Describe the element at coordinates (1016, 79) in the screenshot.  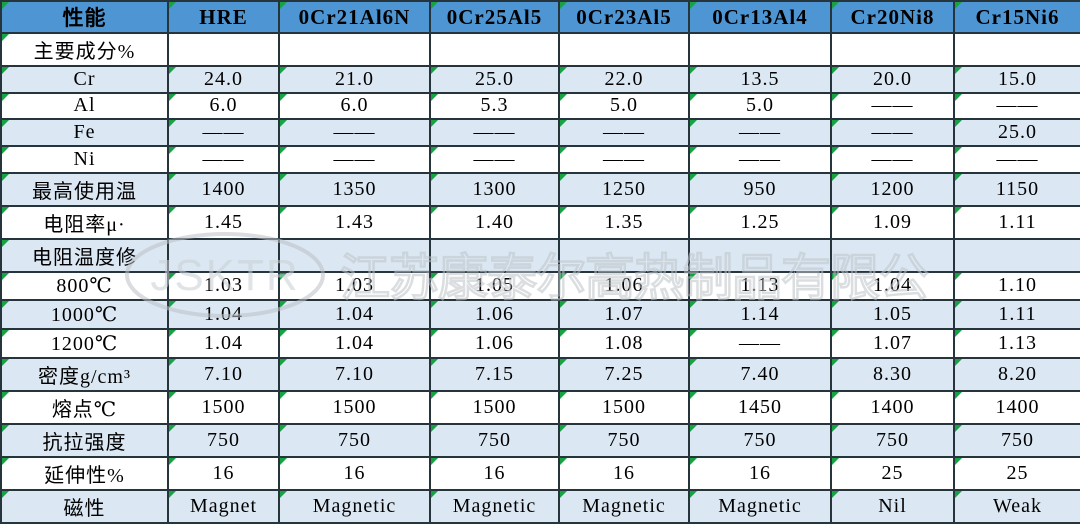
I see `cell: 15.0` at that location.